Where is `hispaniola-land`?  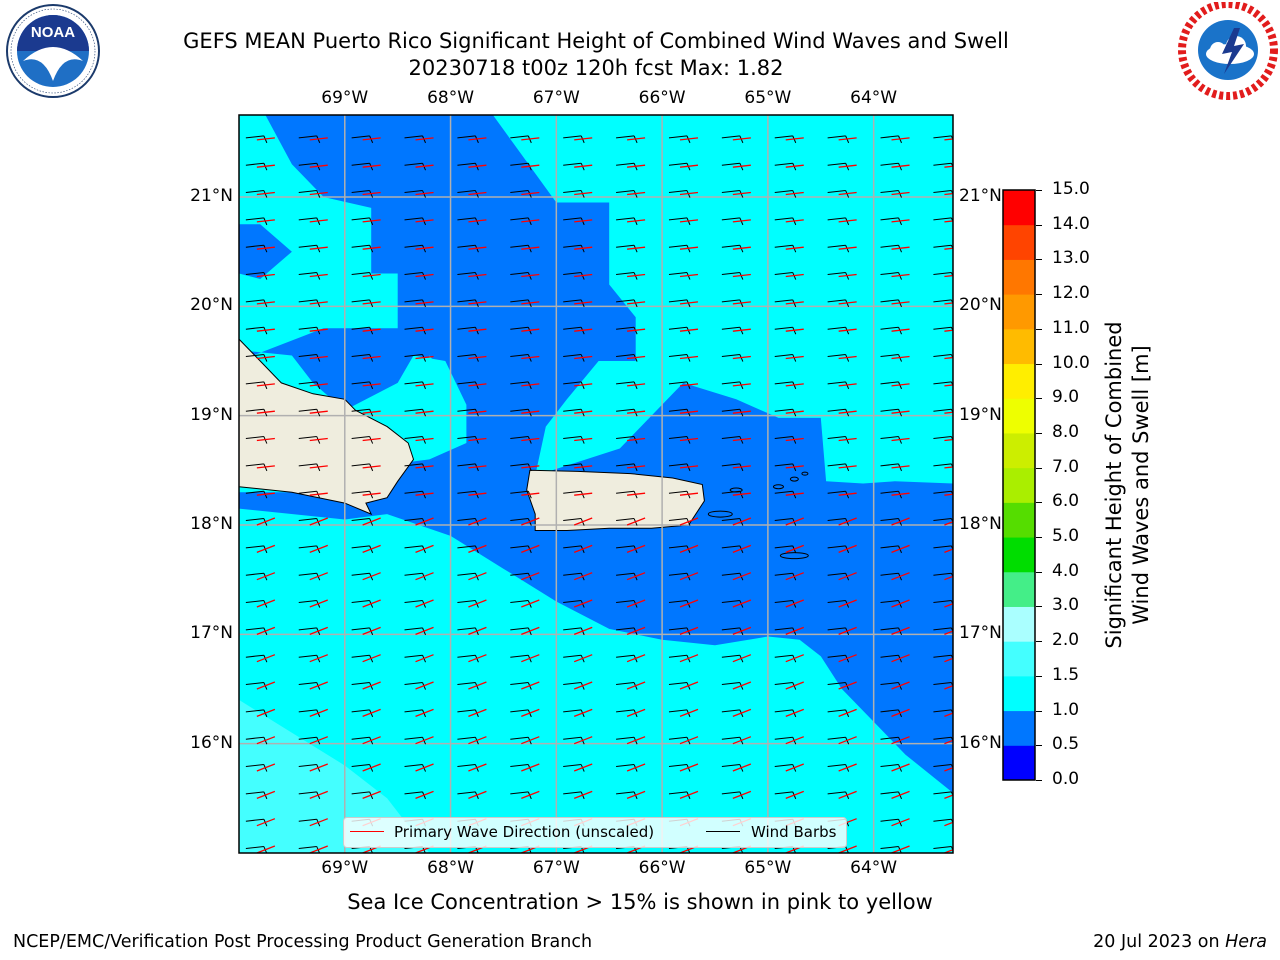
hispaniola-land is located at coordinates (327, 427).